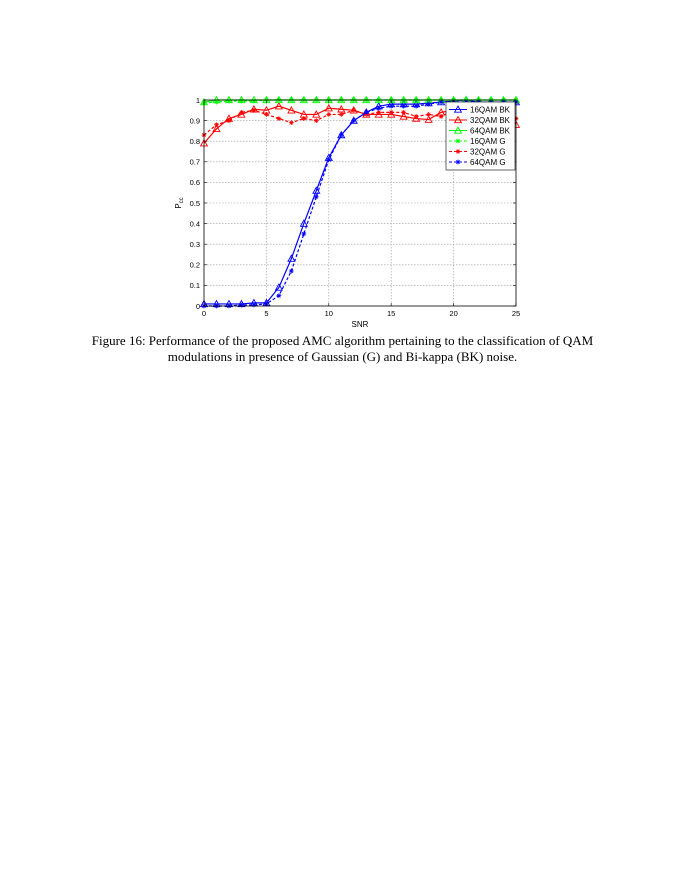  What do you see at coordinates (516, 313) in the screenshot?
I see `x-tick-label: 25` at bounding box center [516, 313].